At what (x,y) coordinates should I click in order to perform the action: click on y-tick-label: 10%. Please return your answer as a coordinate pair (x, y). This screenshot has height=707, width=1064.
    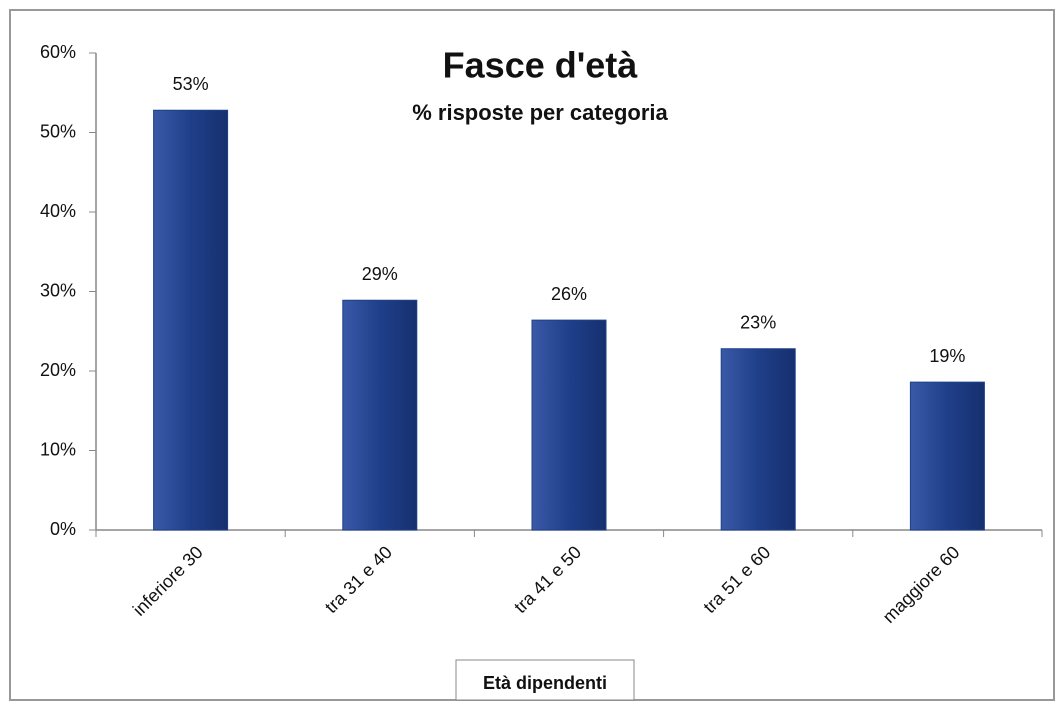
    Looking at the image, I should click on (58, 449).